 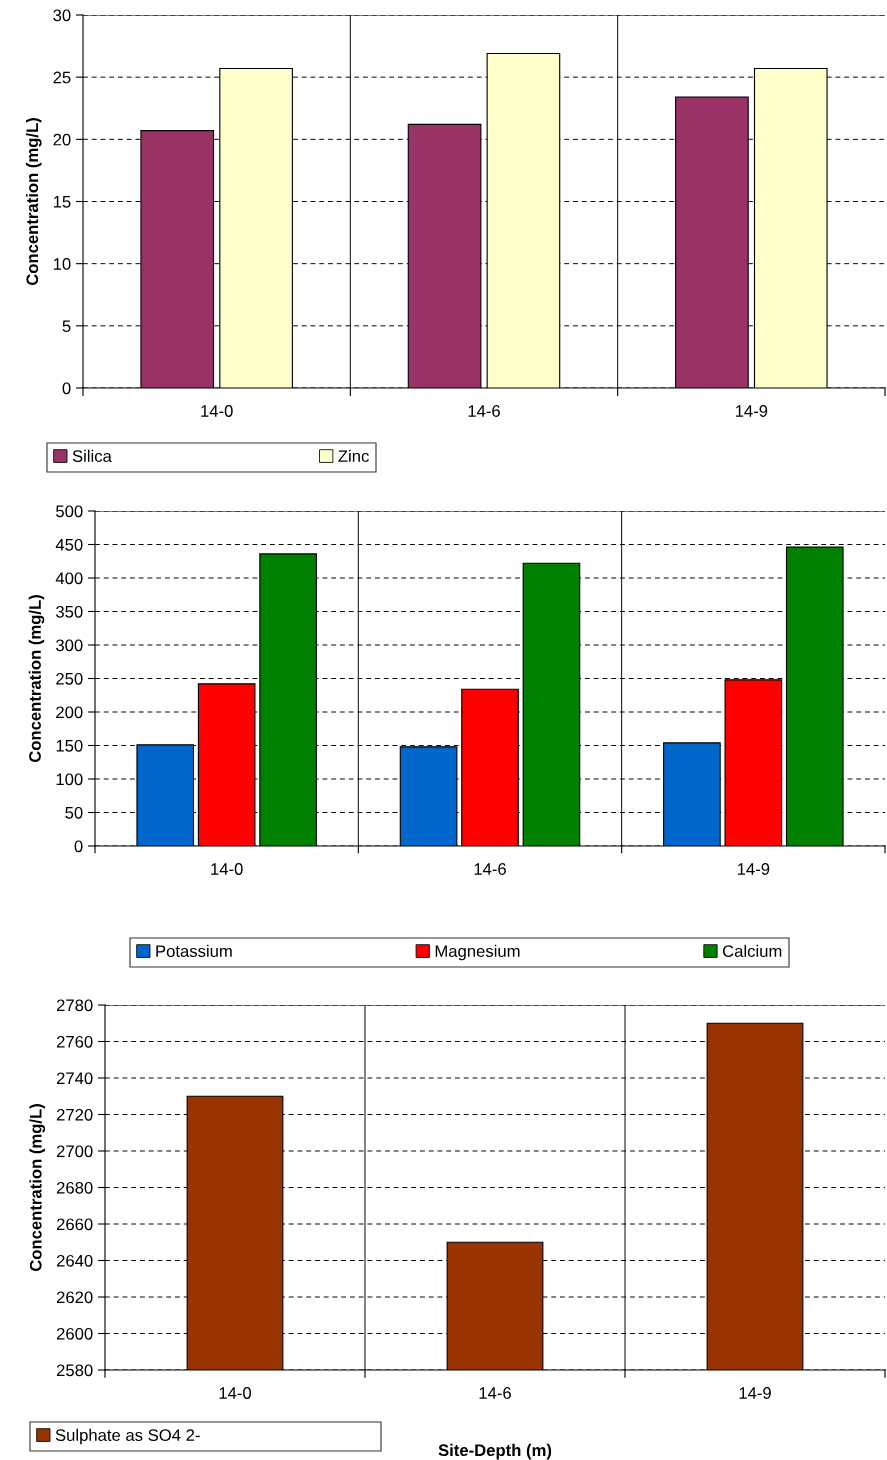 I want to click on y-tick-label: 2700, so click(x=74, y=1151).